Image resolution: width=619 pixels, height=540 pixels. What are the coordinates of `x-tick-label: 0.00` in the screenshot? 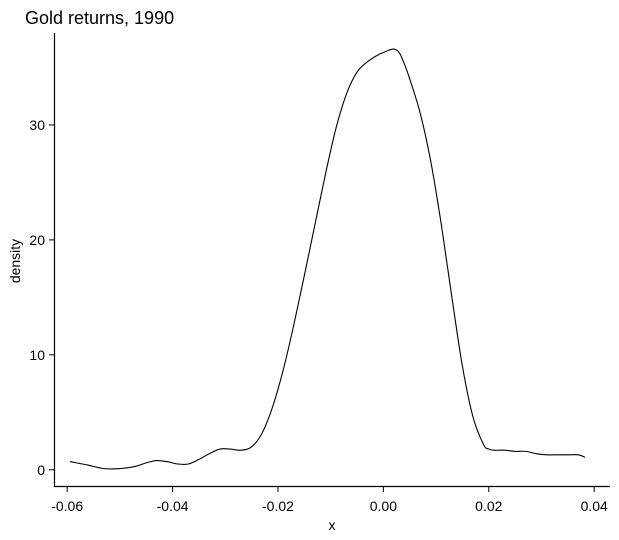 It's located at (383, 506).